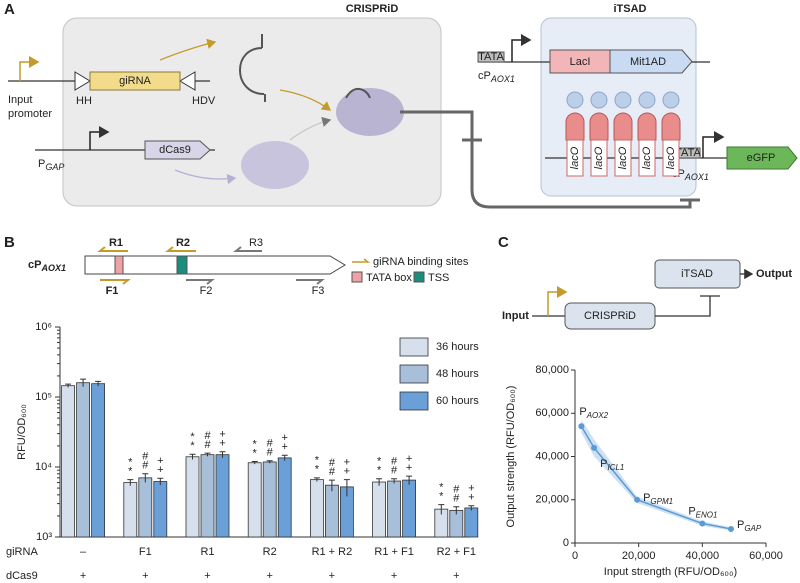 The height and width of the screenshot is (583, 800). What do you see at coordinates (204, 101) in the screenshot?
I see `hdv-label: HDV` at bounding box center [204, 101].